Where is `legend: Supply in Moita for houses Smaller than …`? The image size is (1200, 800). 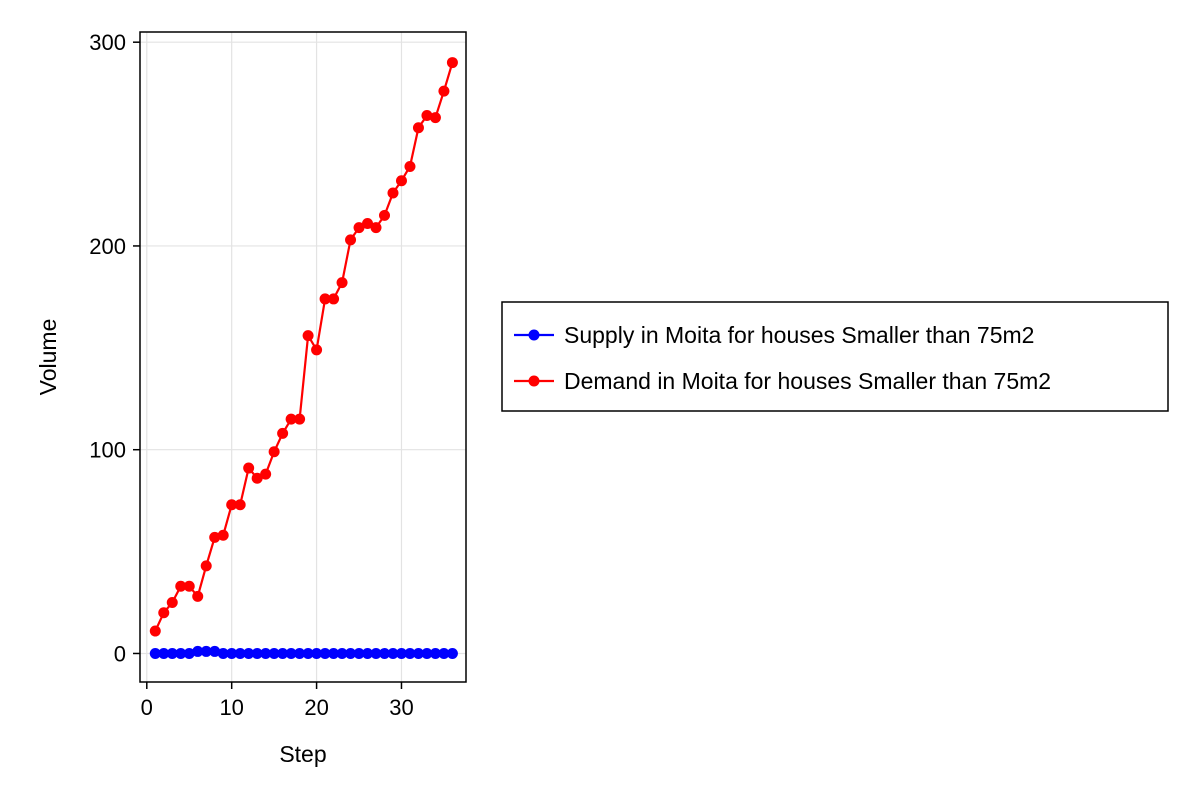
legend: Supply in Moita for houses Smaller than … is located at coordinates (835, 356).